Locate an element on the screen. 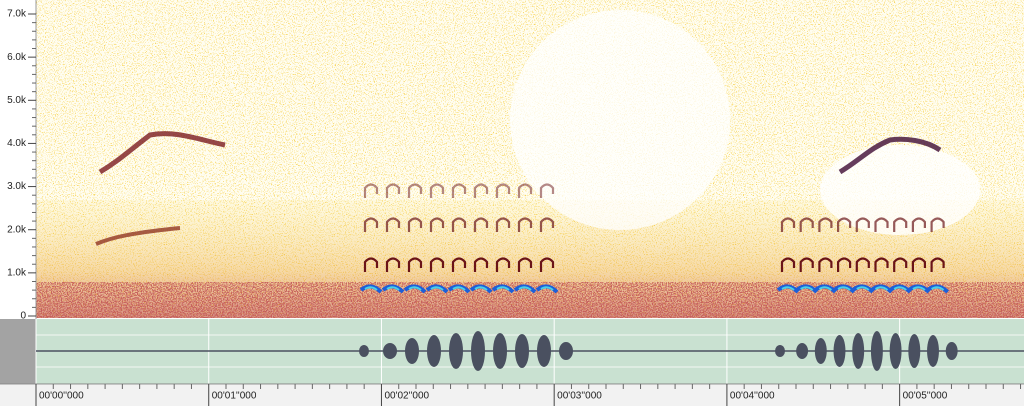 The image size is (1024, 406). x-tick-label: 00'01''000 is located at coordinates (234, 396).